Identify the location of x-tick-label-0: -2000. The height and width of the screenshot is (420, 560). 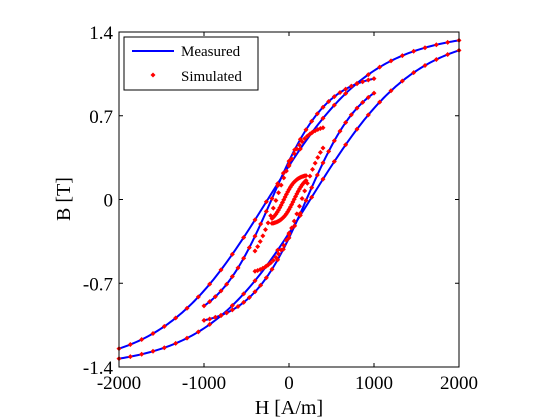
(119, 383).